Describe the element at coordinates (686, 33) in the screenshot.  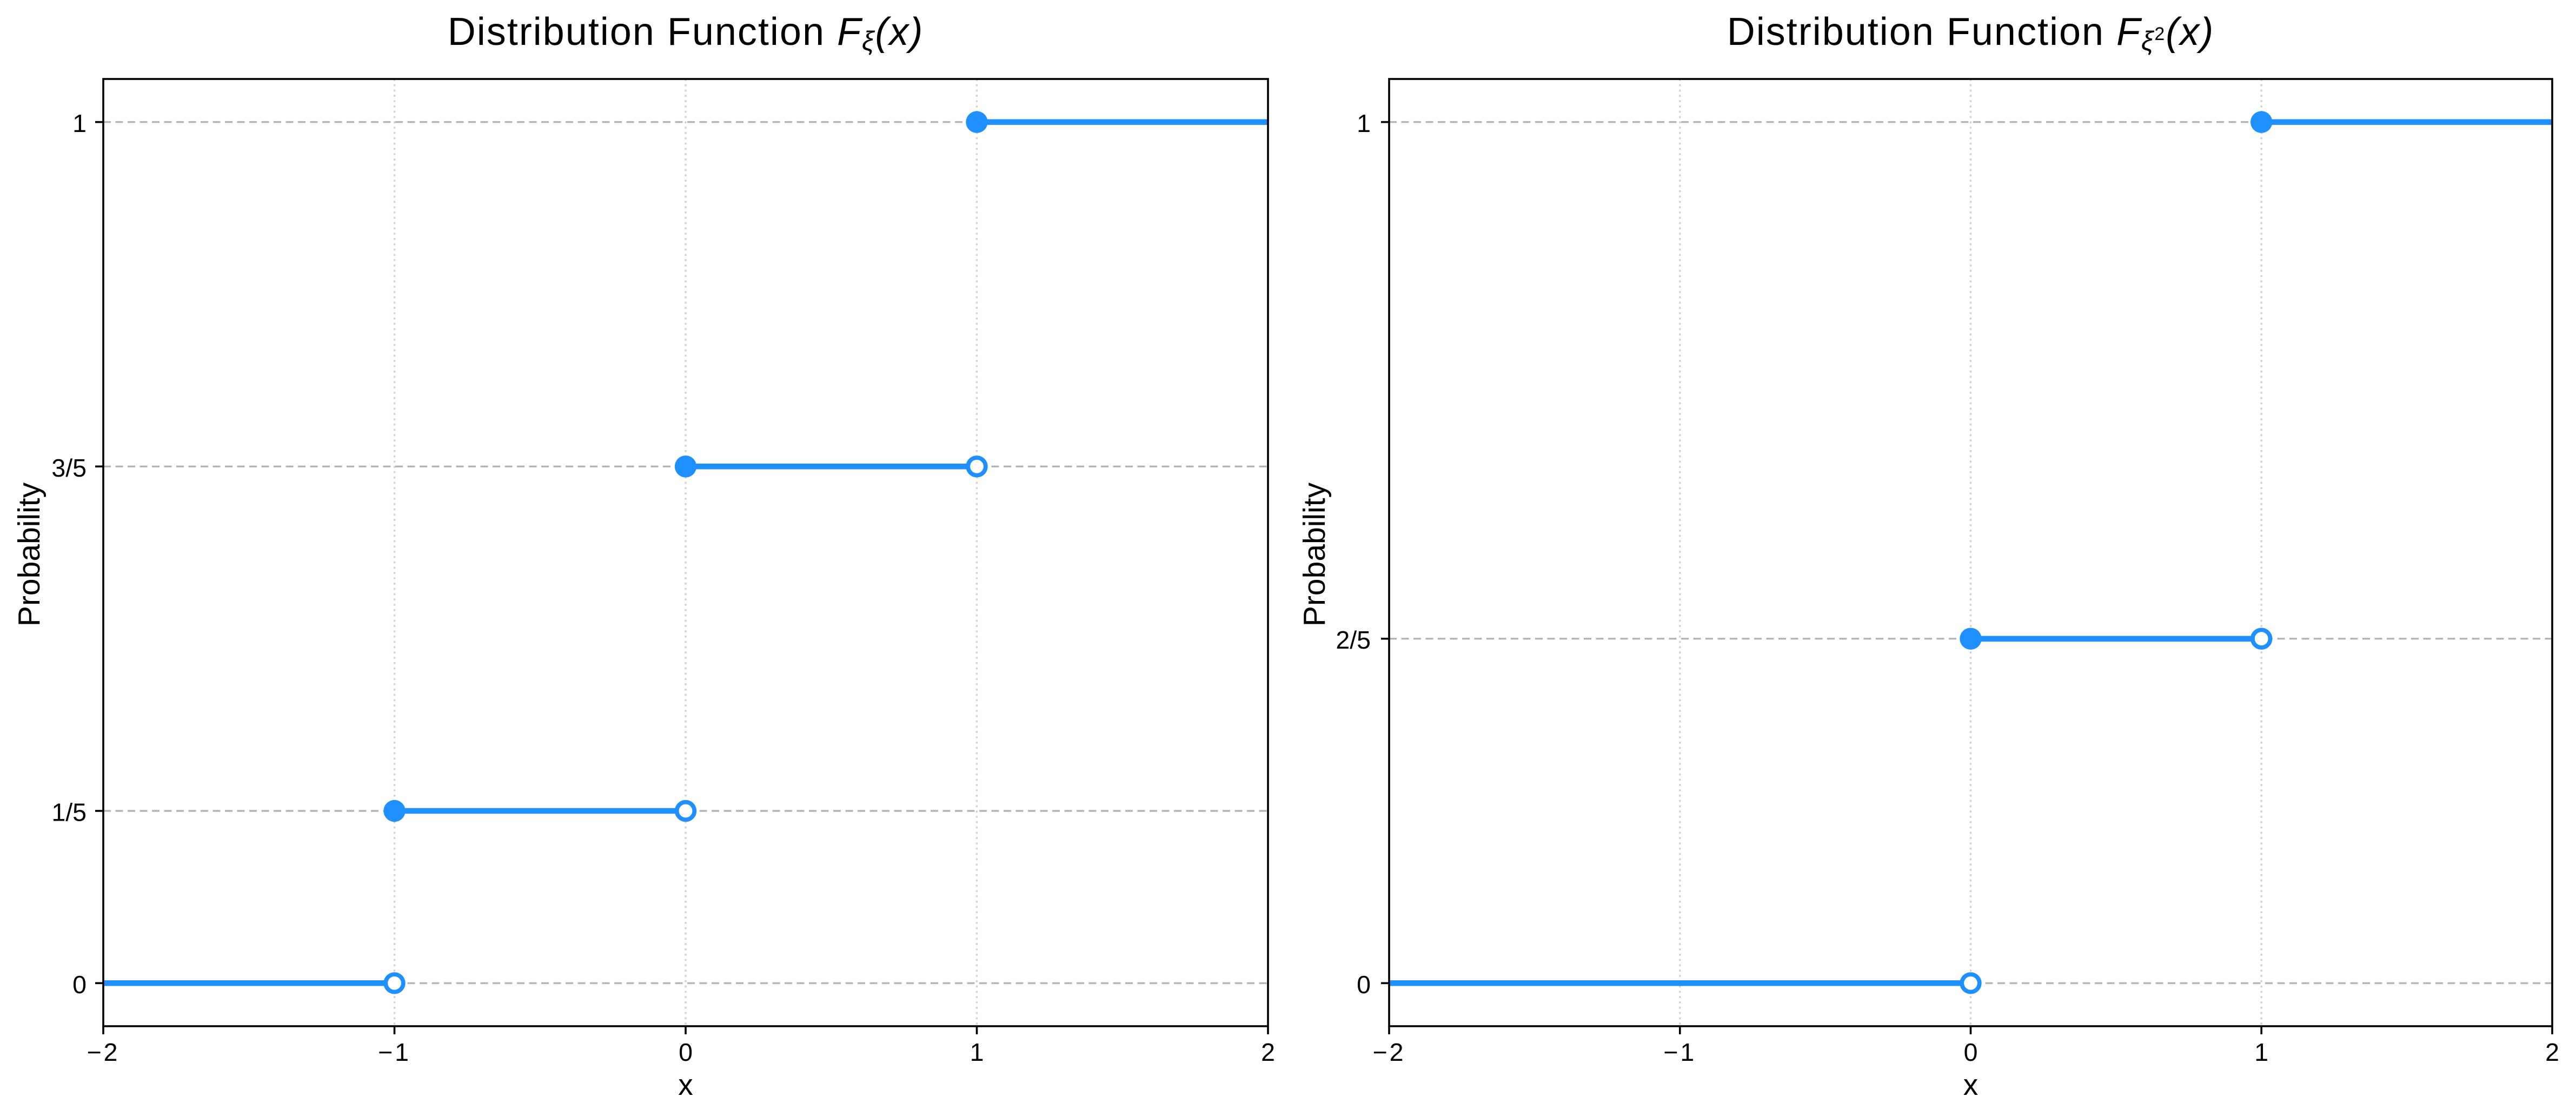
I see `svg-text: Distribution Function Fξ(x)` at that location.